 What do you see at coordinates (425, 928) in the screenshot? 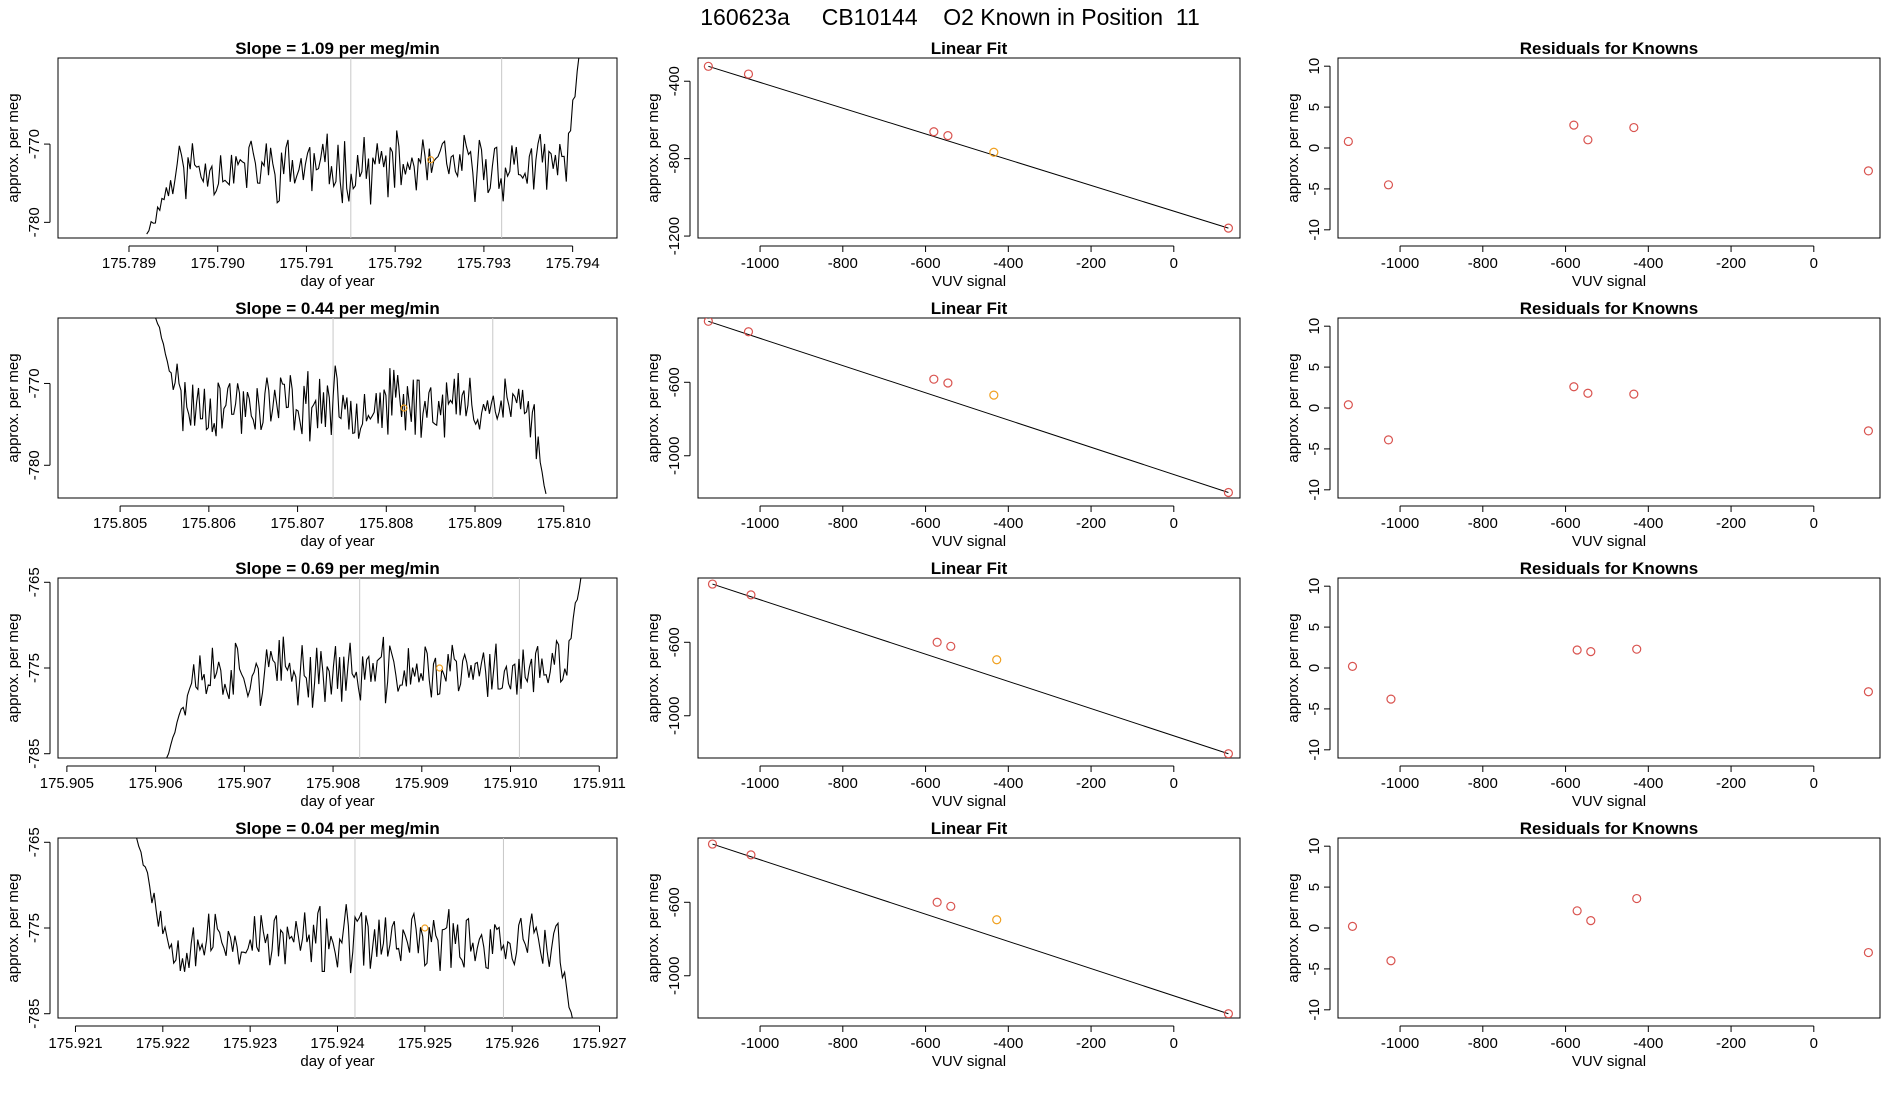
I see `mean-point` at bounding box center [425, 928].